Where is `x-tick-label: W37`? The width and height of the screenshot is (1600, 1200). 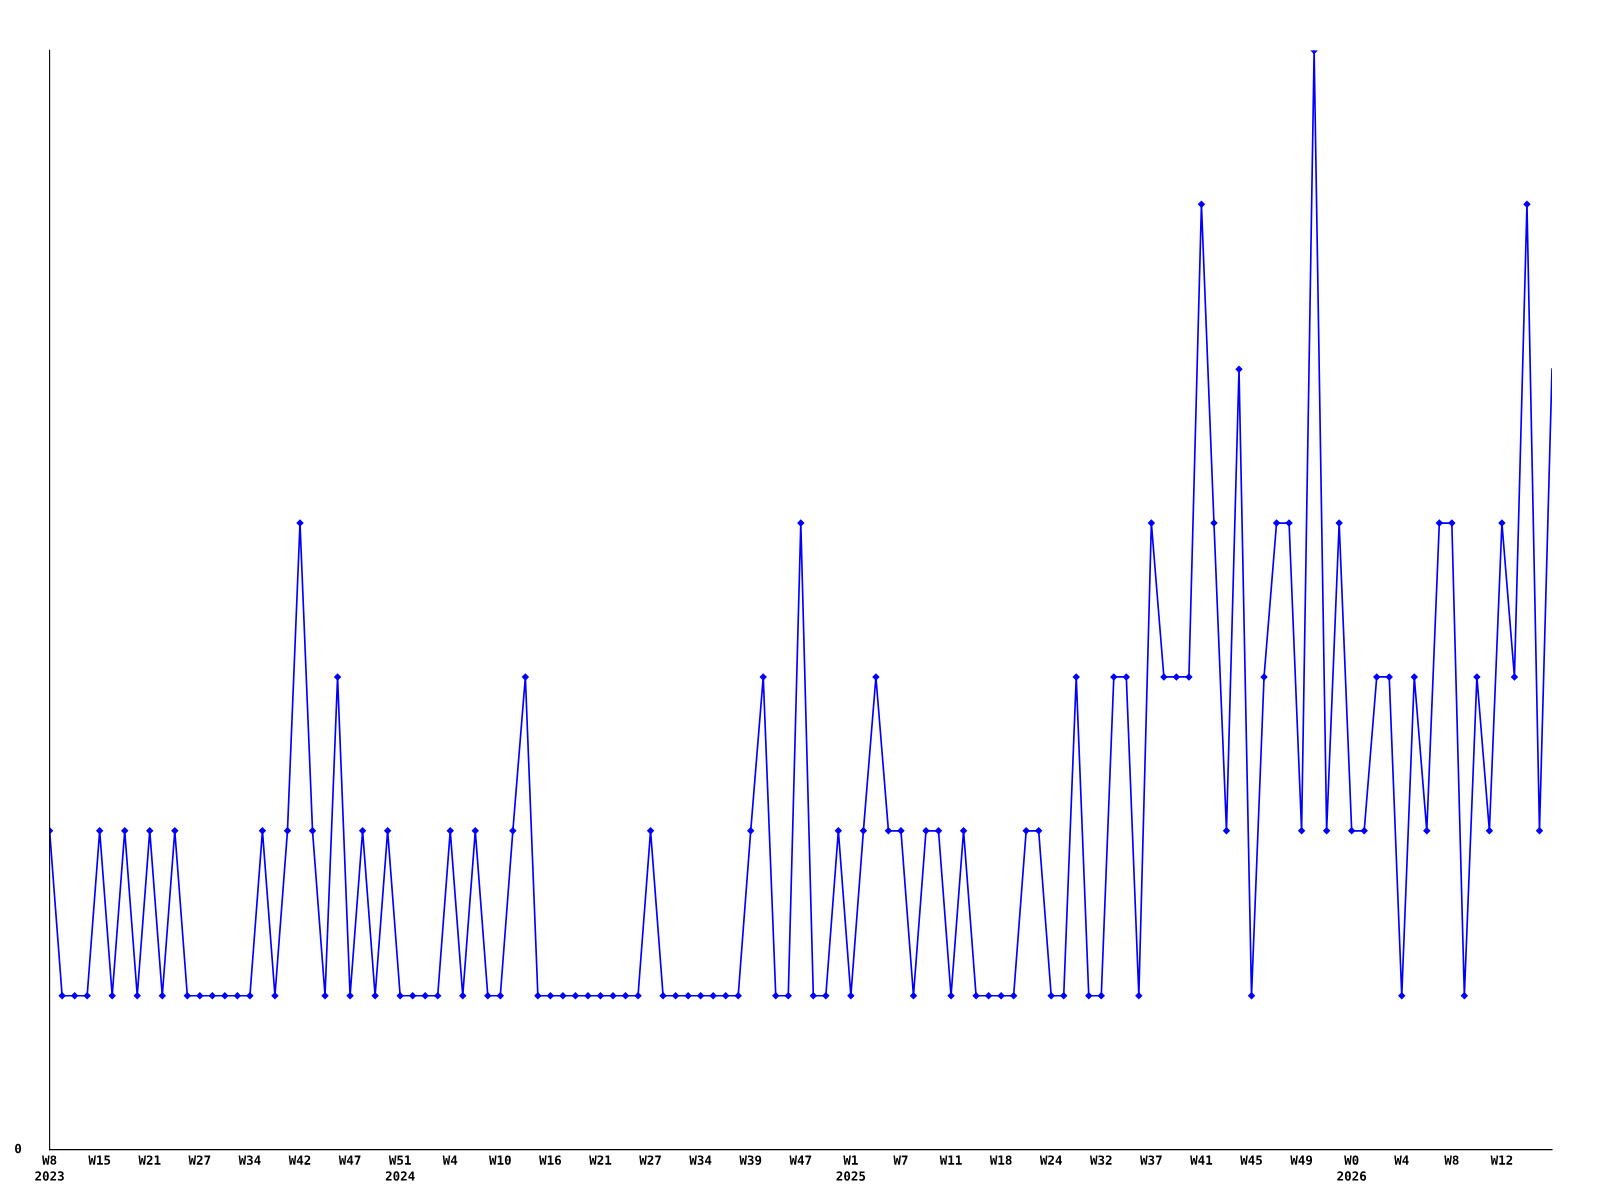 x-tick-label: W37 is located at coordinates (1151, 1160).